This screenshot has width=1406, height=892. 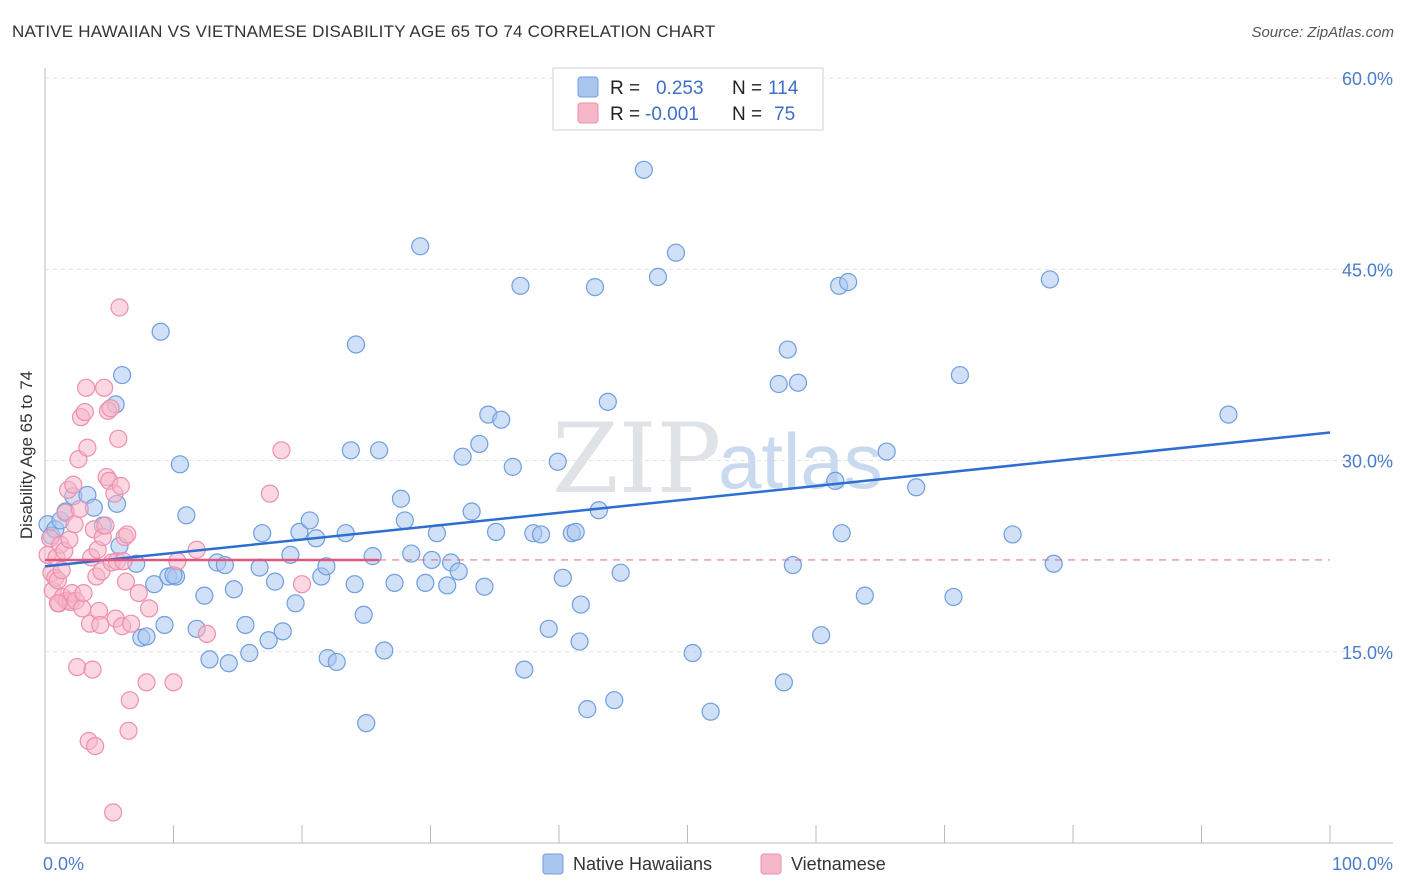 I want to click on series-legend: Native Hawaiians Vietnamese, so click(x=714, y=864).